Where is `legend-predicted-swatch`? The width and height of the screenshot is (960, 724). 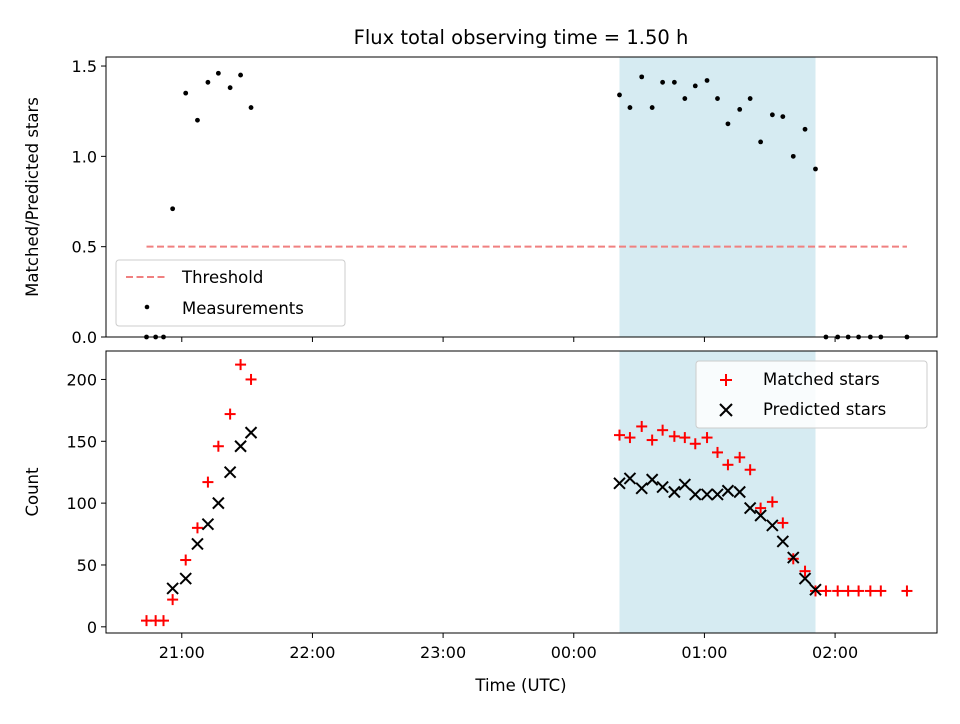 legend-predicted-swatch is located at coordinates (726, 410).